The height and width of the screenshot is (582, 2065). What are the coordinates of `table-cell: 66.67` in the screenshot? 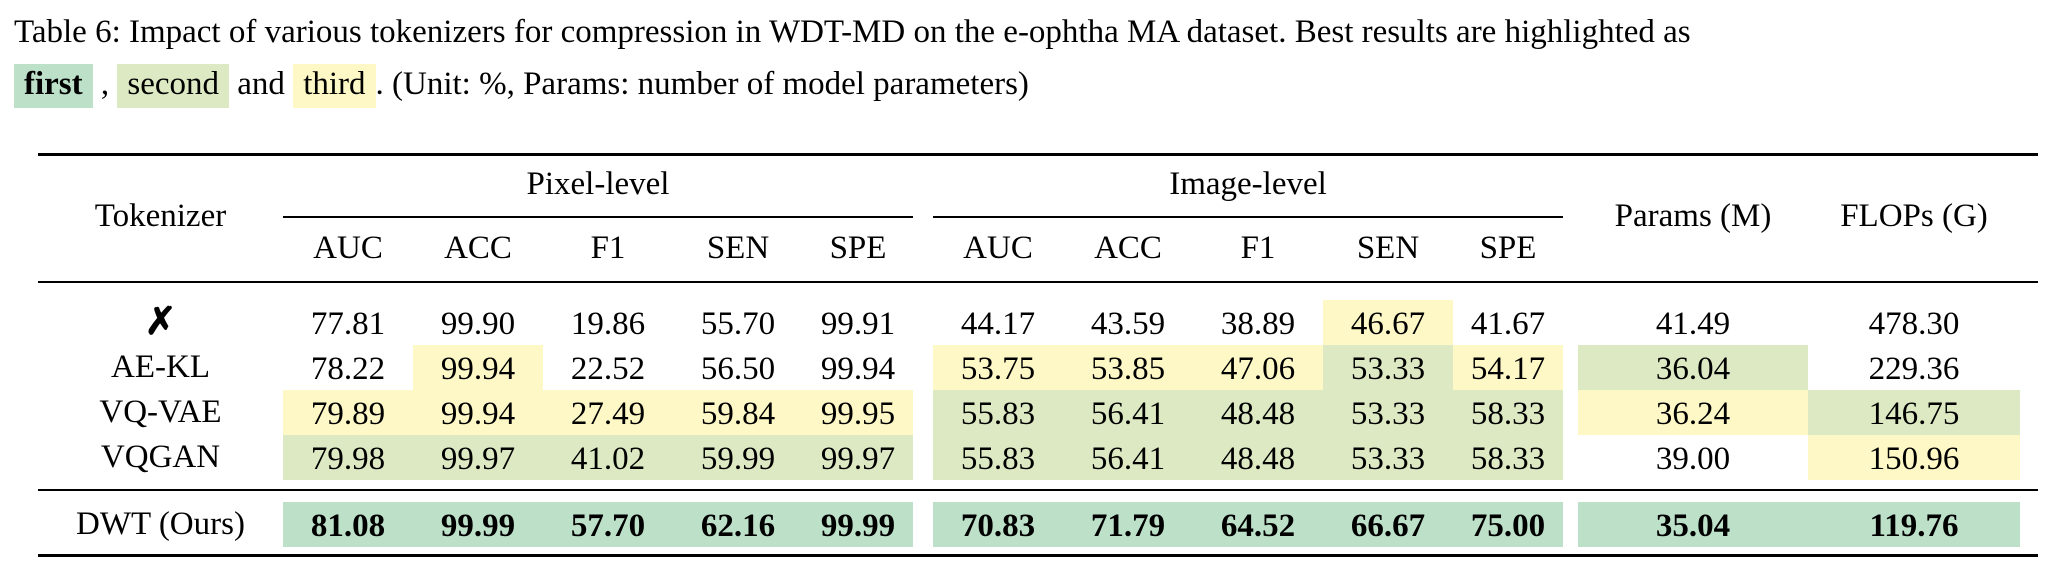 It's located at (1388, 526).